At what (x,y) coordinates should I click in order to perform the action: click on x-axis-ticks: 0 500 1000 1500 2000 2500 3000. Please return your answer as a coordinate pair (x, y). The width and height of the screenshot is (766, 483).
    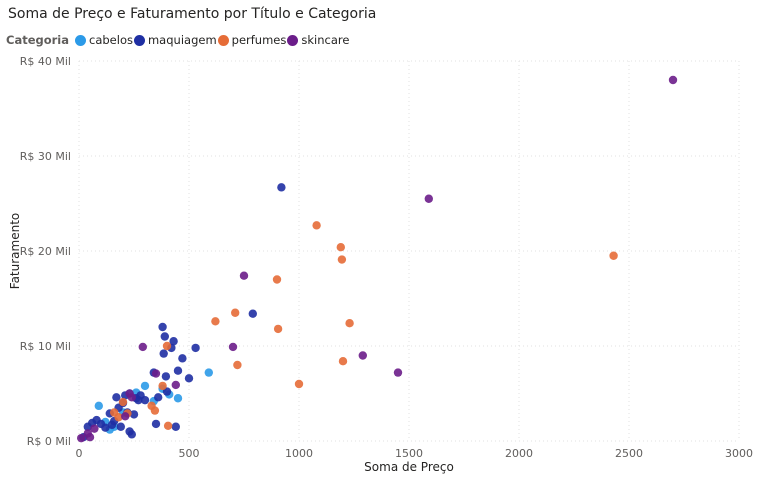
    Looking at the image, I should click on (415, 453).